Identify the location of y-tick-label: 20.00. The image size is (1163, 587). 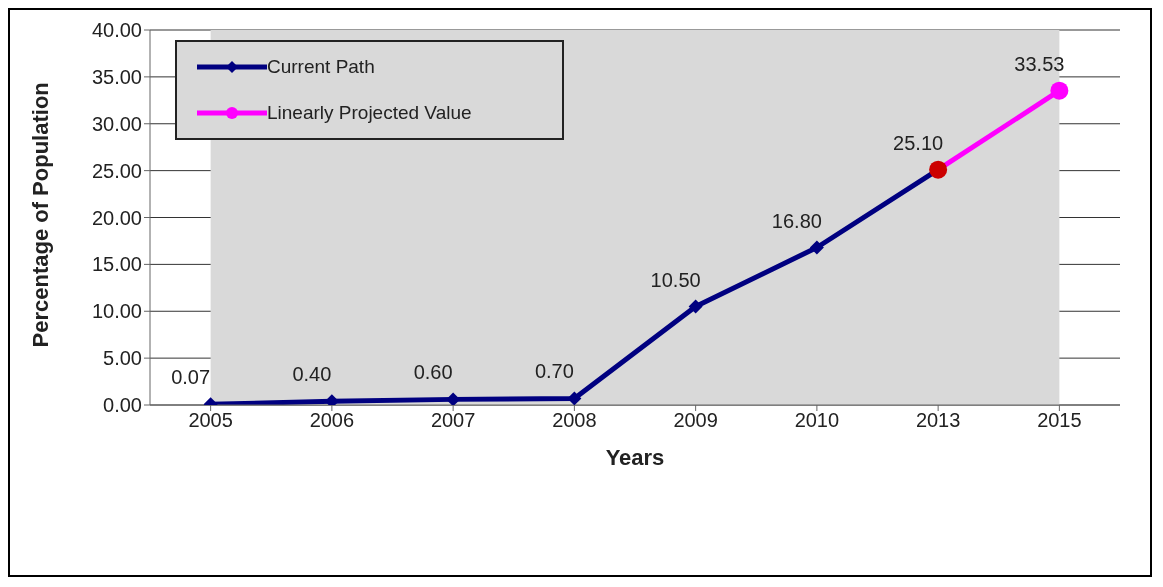
(116, 217).